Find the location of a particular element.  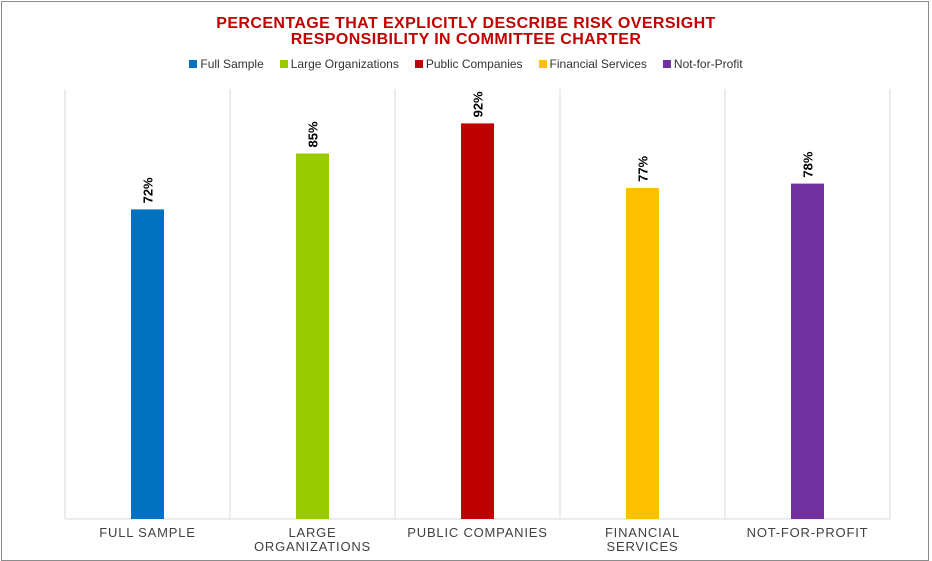

chart-title-line-2: RESPONSIBILITY IN COMMITTEE CHARTER is located at coordinates (466, 39).